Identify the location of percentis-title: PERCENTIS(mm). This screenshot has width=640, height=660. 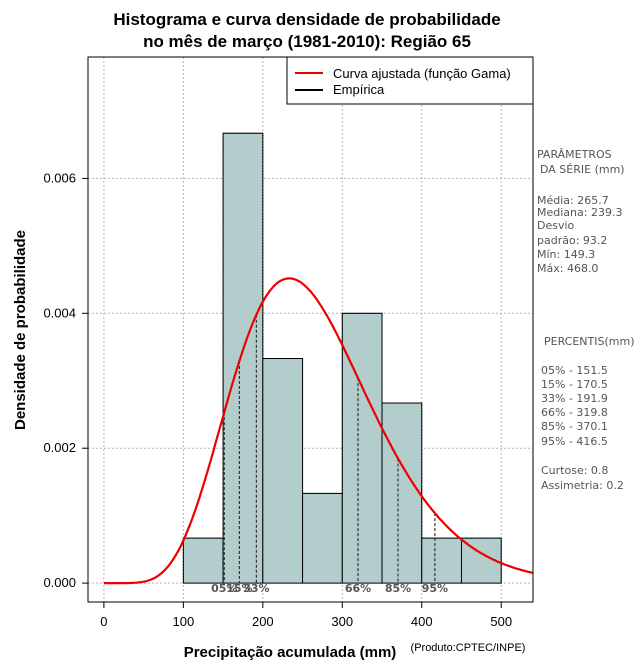
(589, 341).